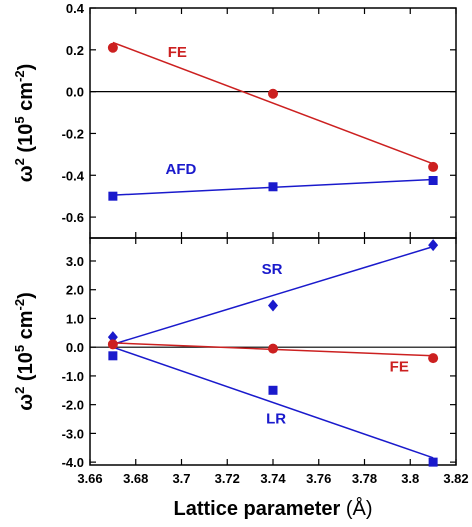 The image size is (472, 527). I want to click on y-tick-label-bottom: 0.0, so click(75, 347).